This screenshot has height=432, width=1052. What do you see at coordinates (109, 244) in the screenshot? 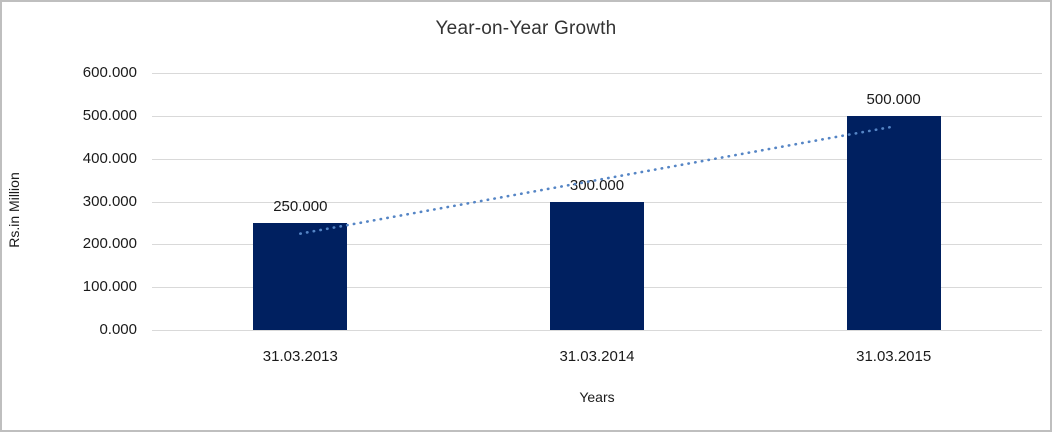
I see `y-tick-label: 200.000` at bounding box center [109, 244].